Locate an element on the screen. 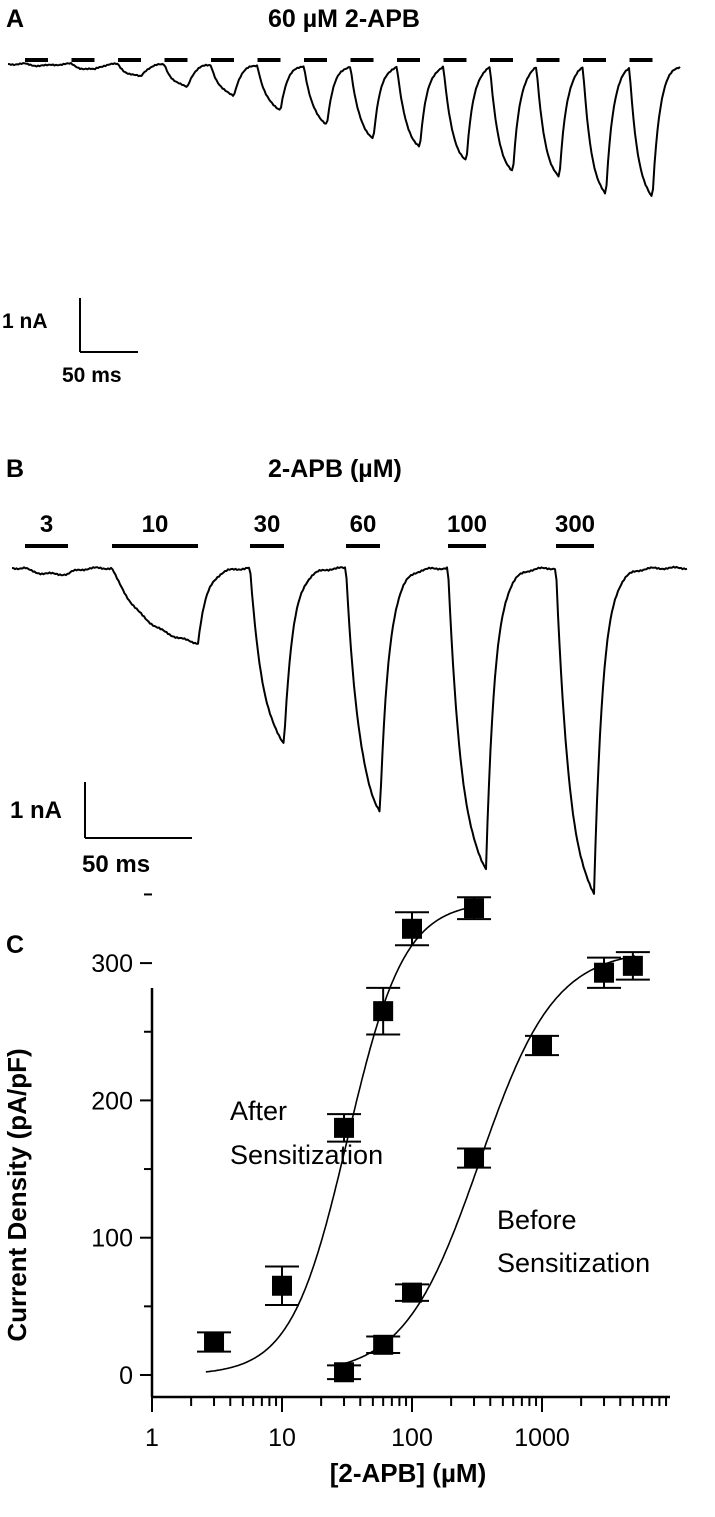 Image resolution: width=715 pixels, height=1517 pixels. panel-a-scale-y-label: 1 nA is located at coordinates (25, 321).